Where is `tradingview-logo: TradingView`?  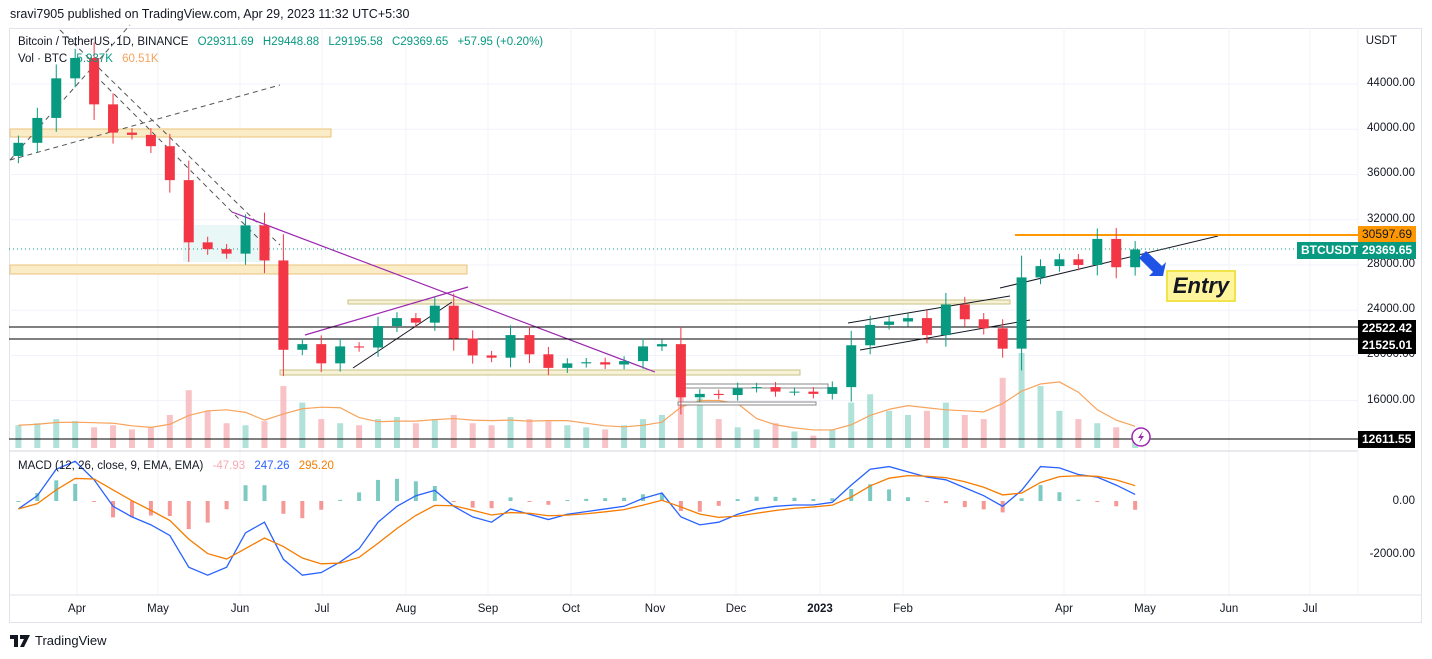 tradingview-logo: TradingView is located at coordinates (58, 640).